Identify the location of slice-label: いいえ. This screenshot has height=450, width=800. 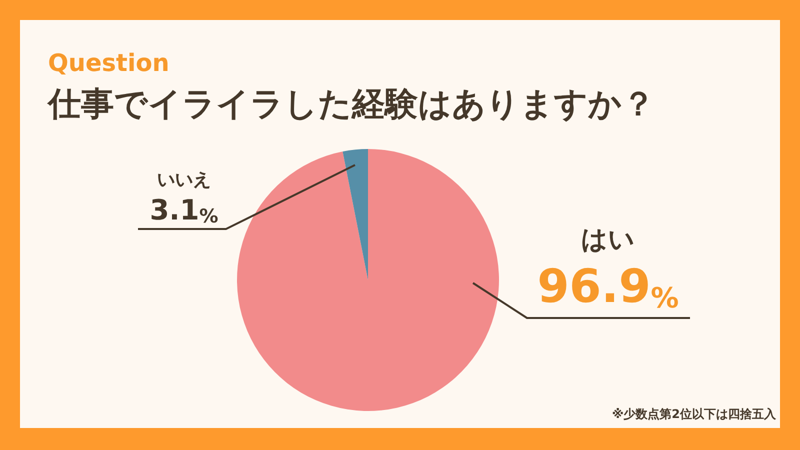
(184, 180).